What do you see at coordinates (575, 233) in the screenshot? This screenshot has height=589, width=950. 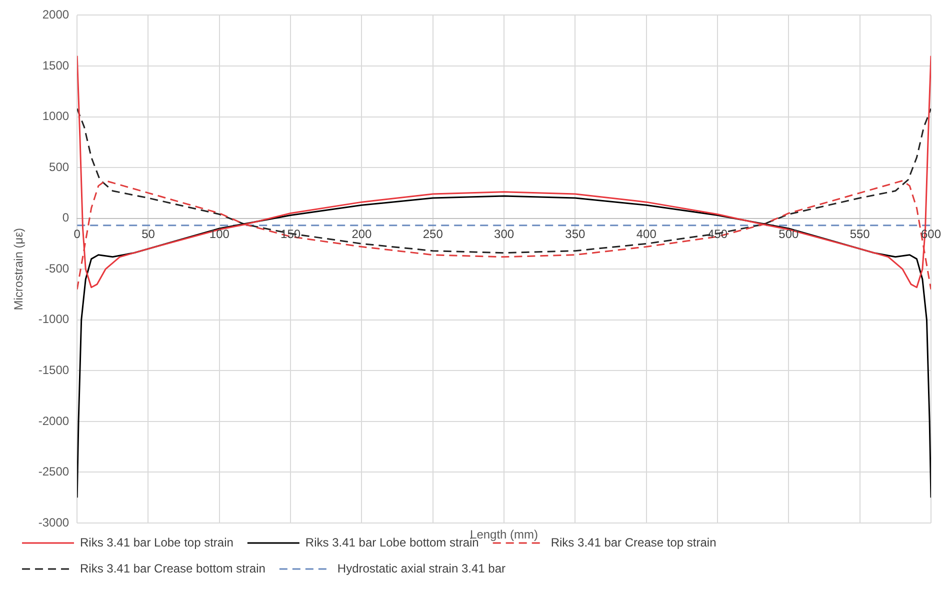 I see `x-tick-label: 350` at bounding box center [575, 233].